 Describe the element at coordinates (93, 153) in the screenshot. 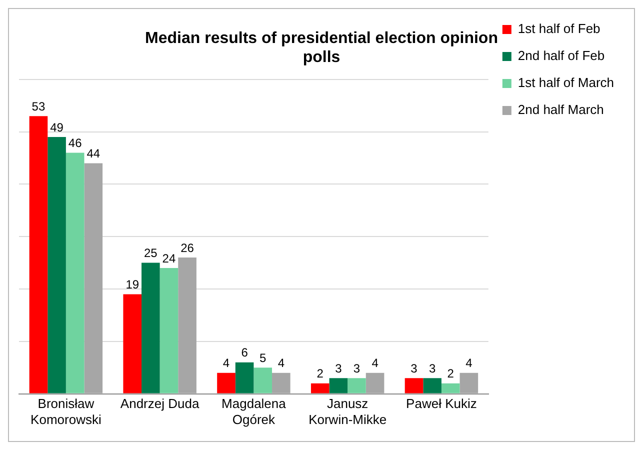

I see `data-label: 44` at that location.